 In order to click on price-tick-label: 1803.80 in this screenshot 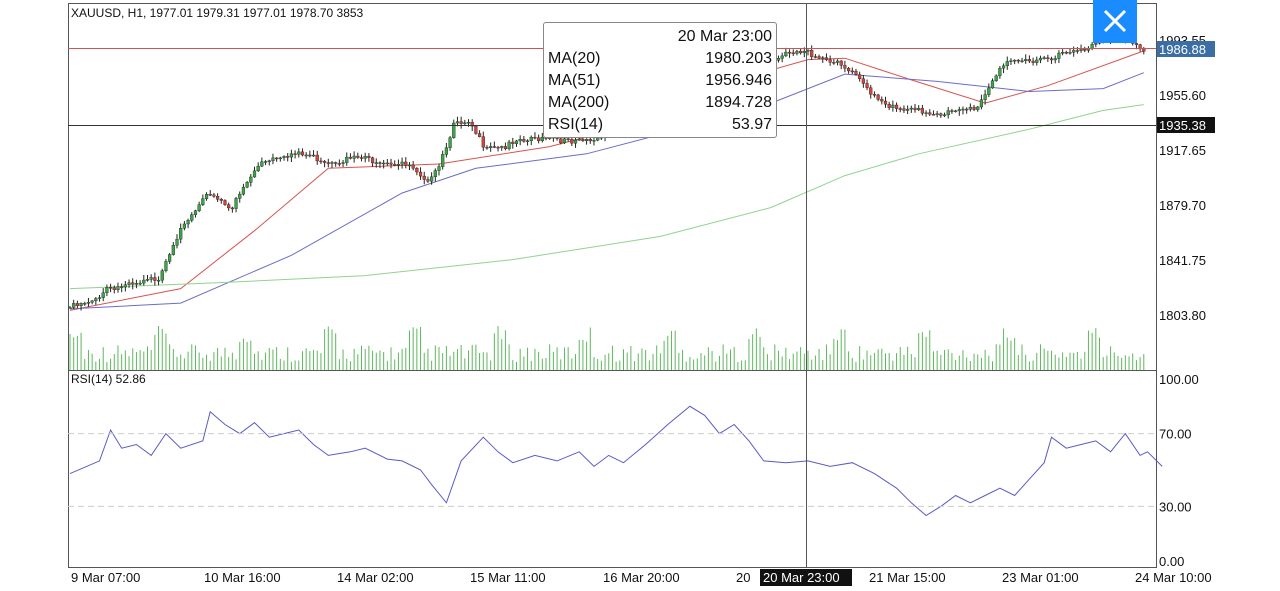, I will do `click(1182, 315)`.